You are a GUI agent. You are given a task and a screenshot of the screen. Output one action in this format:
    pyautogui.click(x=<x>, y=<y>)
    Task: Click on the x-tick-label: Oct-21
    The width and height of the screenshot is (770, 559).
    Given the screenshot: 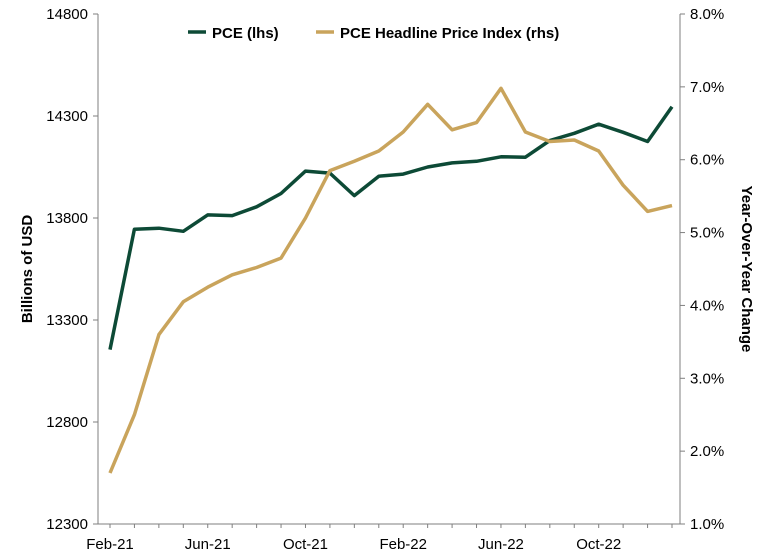 What is the action you would take?
    pyautogui.click(x=305, y=544)
    